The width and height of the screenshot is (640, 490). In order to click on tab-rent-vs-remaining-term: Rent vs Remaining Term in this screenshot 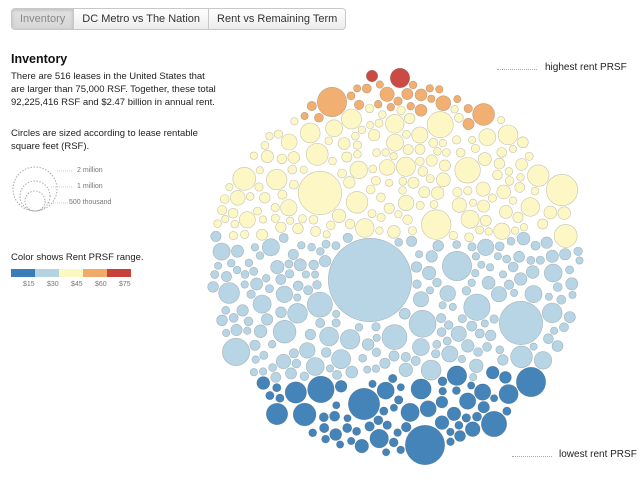, I will do `click(276, 19)`.